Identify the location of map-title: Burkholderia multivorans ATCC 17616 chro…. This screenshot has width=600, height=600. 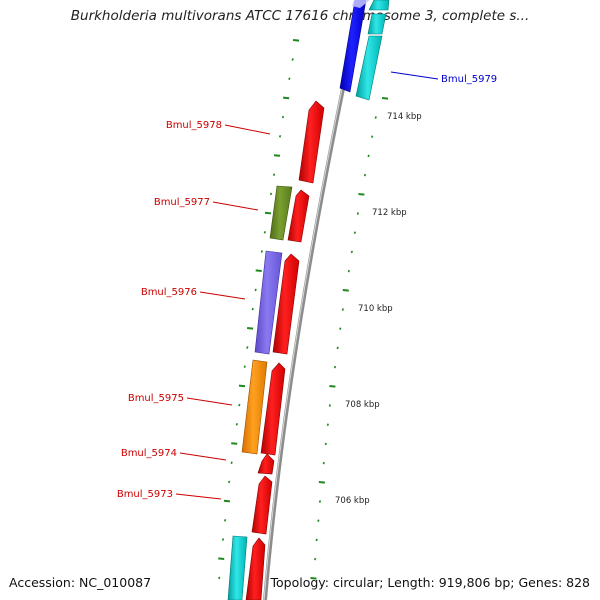
(300, 16).